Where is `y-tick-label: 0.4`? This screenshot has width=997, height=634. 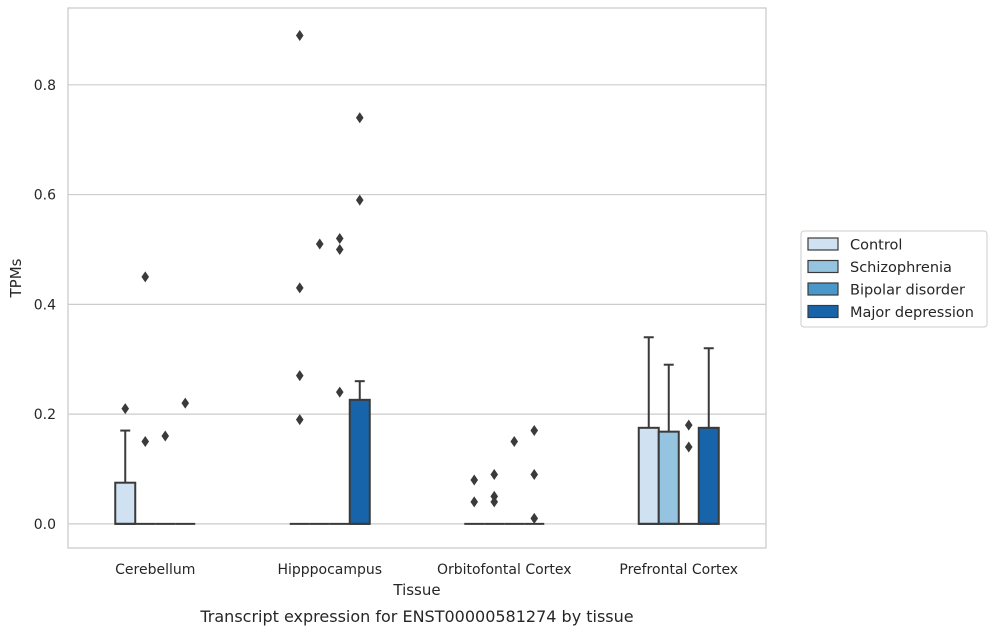 y-tick-label: 0.4 is located at coordinates (45, 305).